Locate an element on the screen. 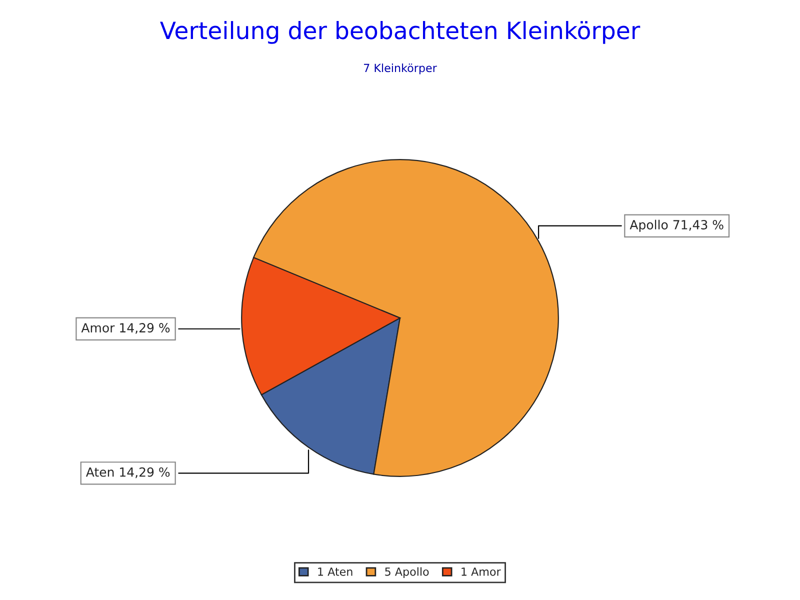  data-label: Apollo 71,43 % is located at coordinates (677, 226).